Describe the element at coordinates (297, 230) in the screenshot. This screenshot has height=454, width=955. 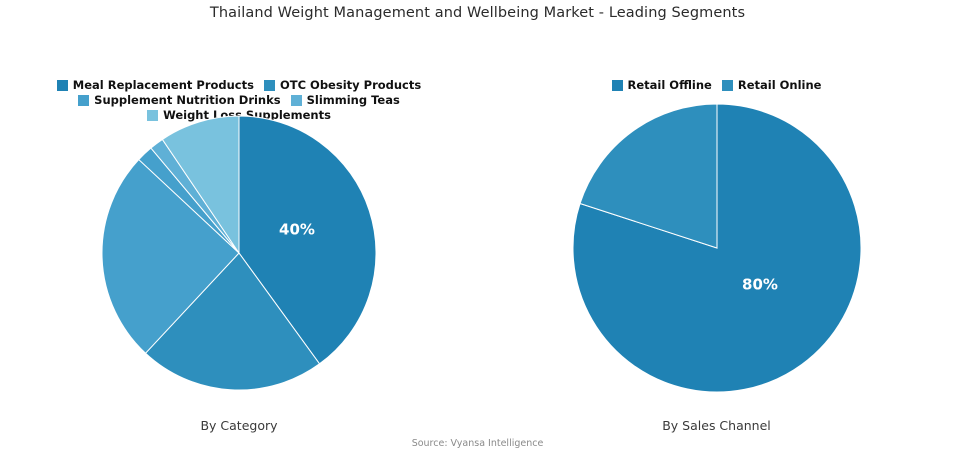
I see `pie-slice-value-label: 40%` at that location.